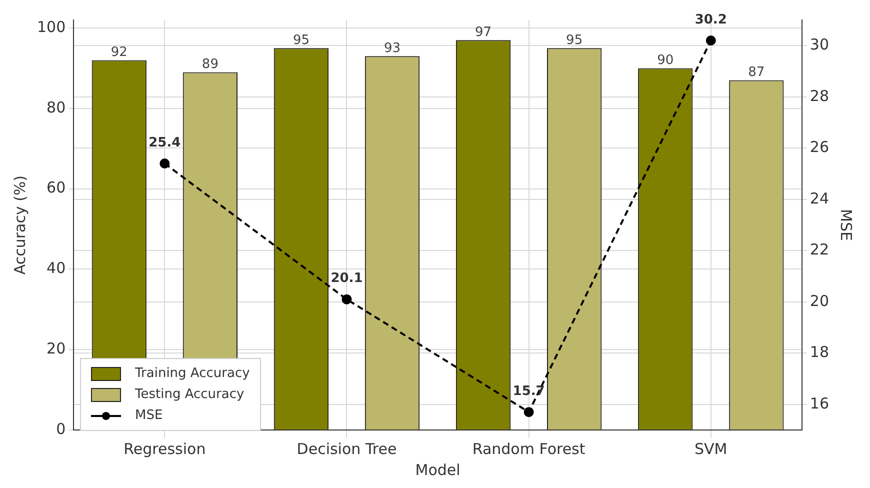 This screenshot has width=870, height=488. Describe the element at coordinates (437, 469) in the screenshot. I see `x-axis-title: Model` at that location.